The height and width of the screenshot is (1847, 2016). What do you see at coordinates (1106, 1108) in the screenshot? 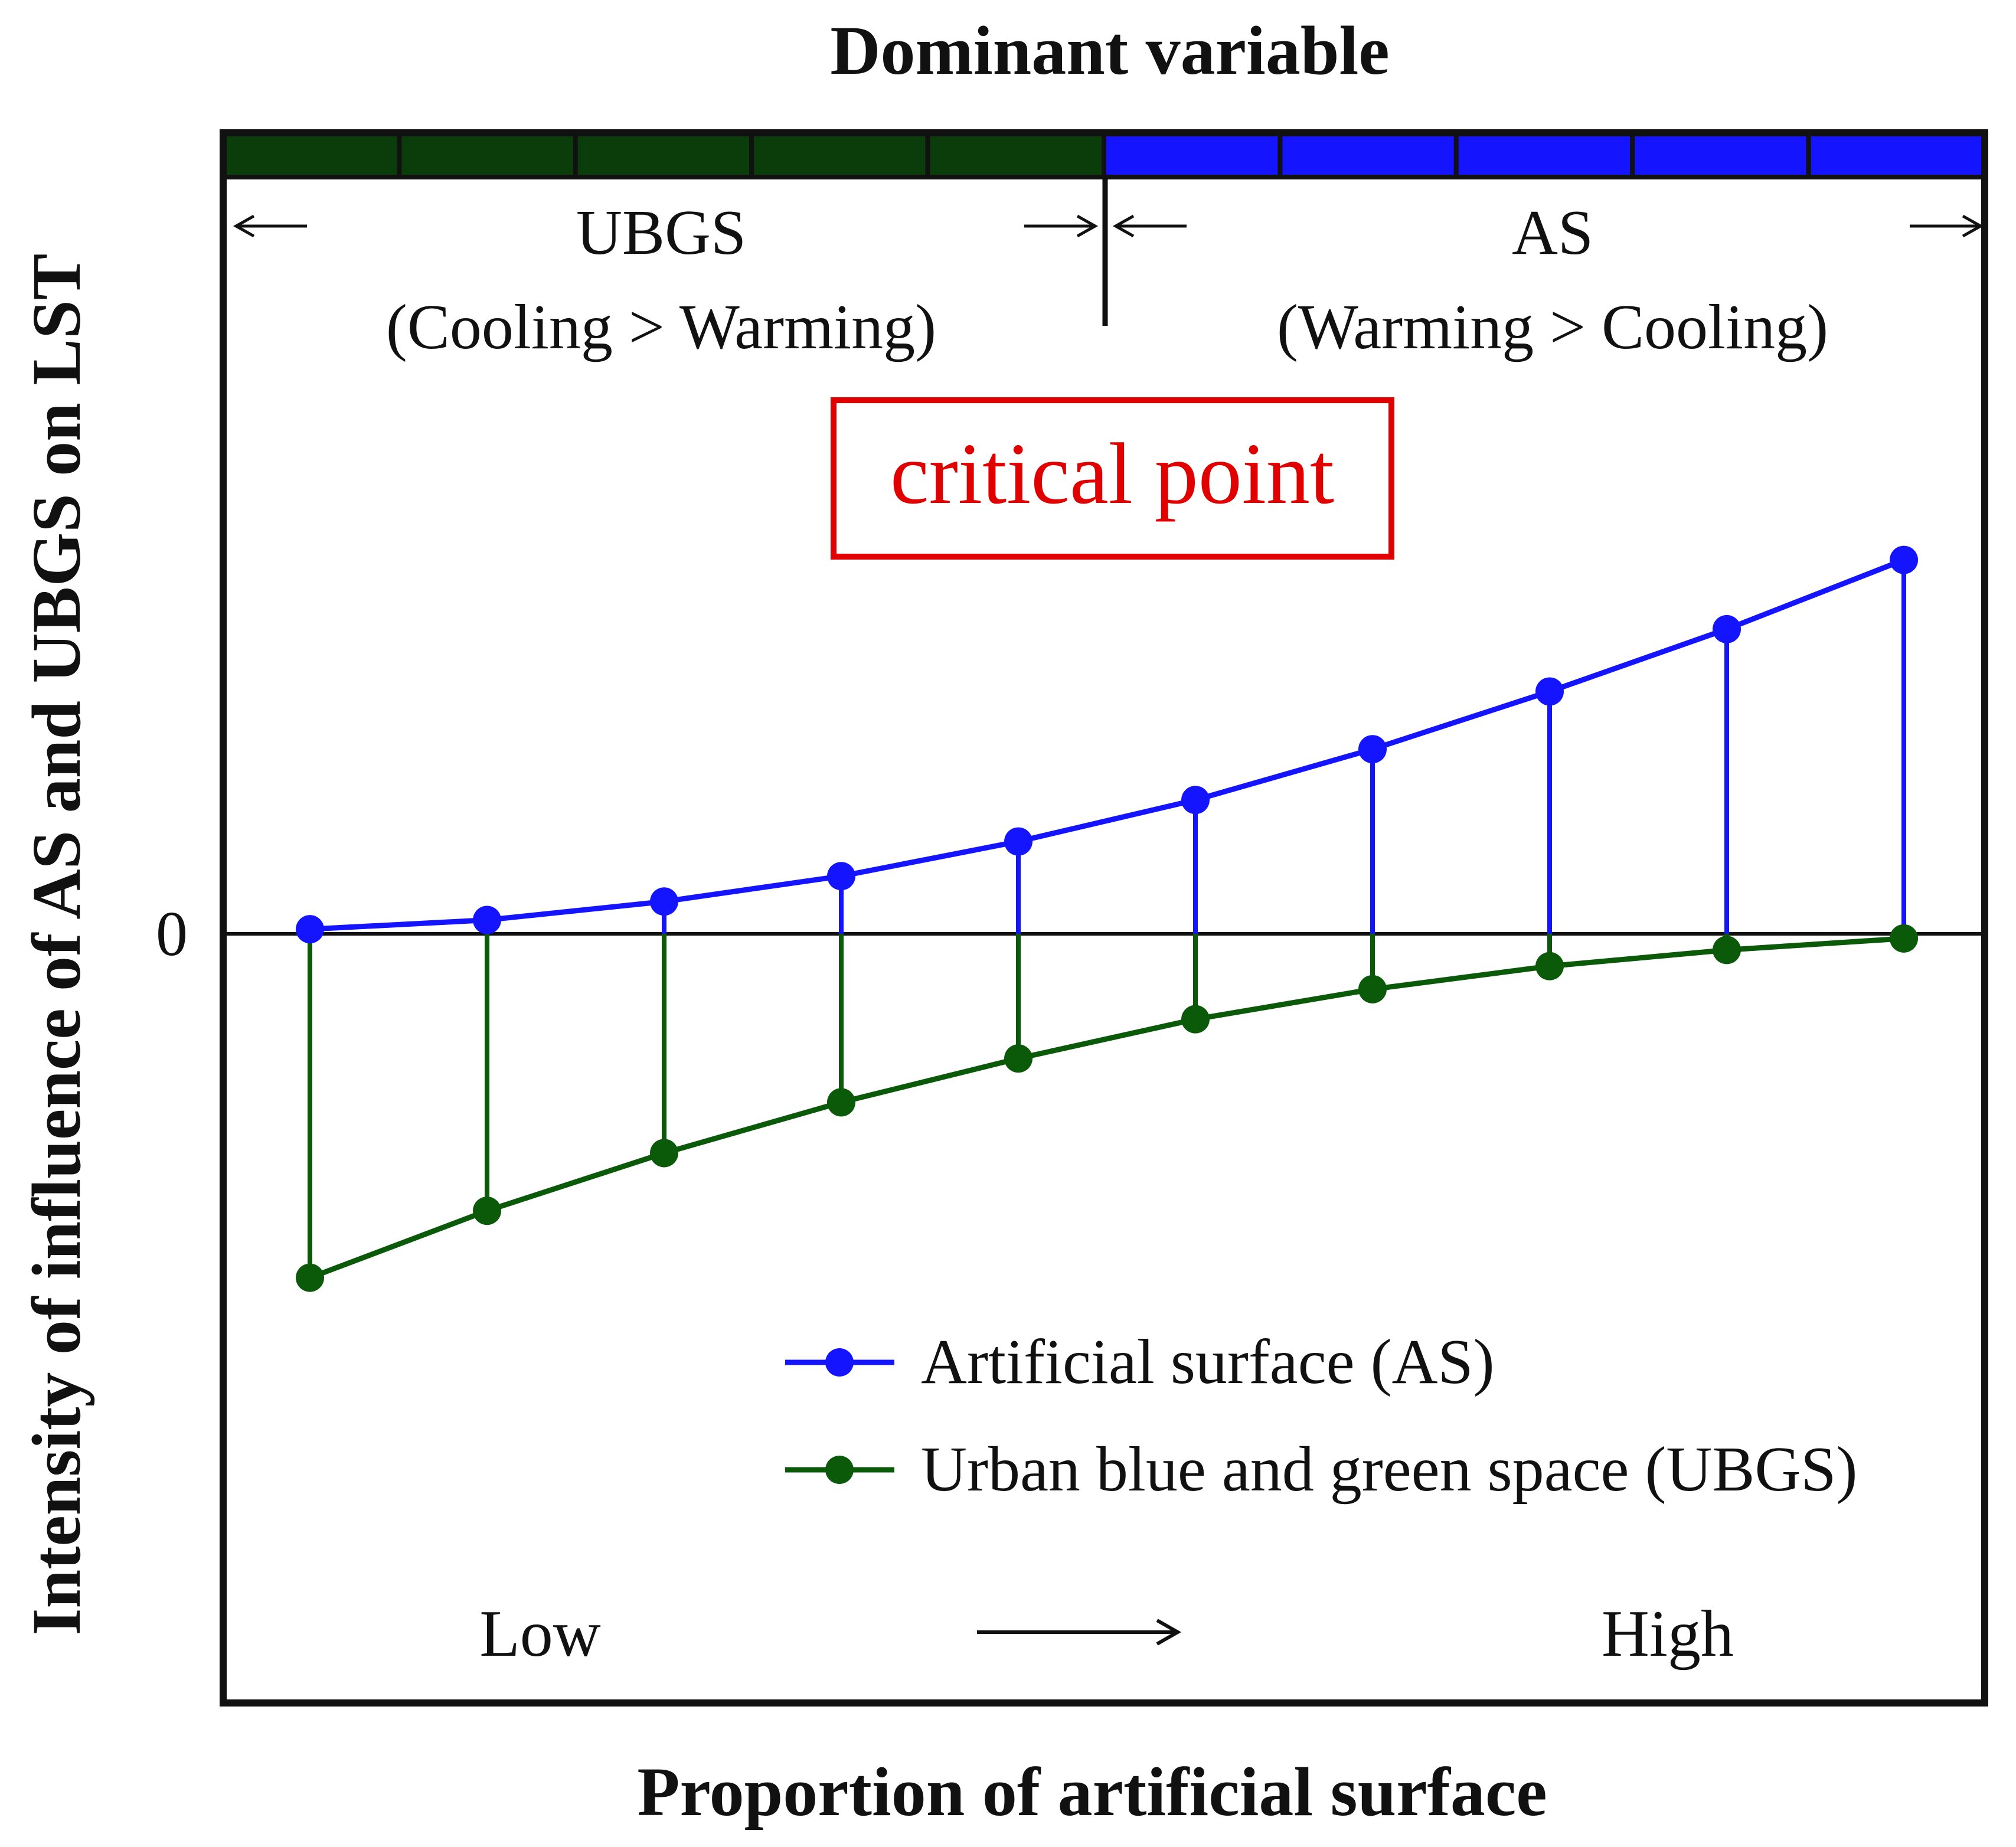
I see `ubgs-series-line` at bounding box center [1106, 1108].